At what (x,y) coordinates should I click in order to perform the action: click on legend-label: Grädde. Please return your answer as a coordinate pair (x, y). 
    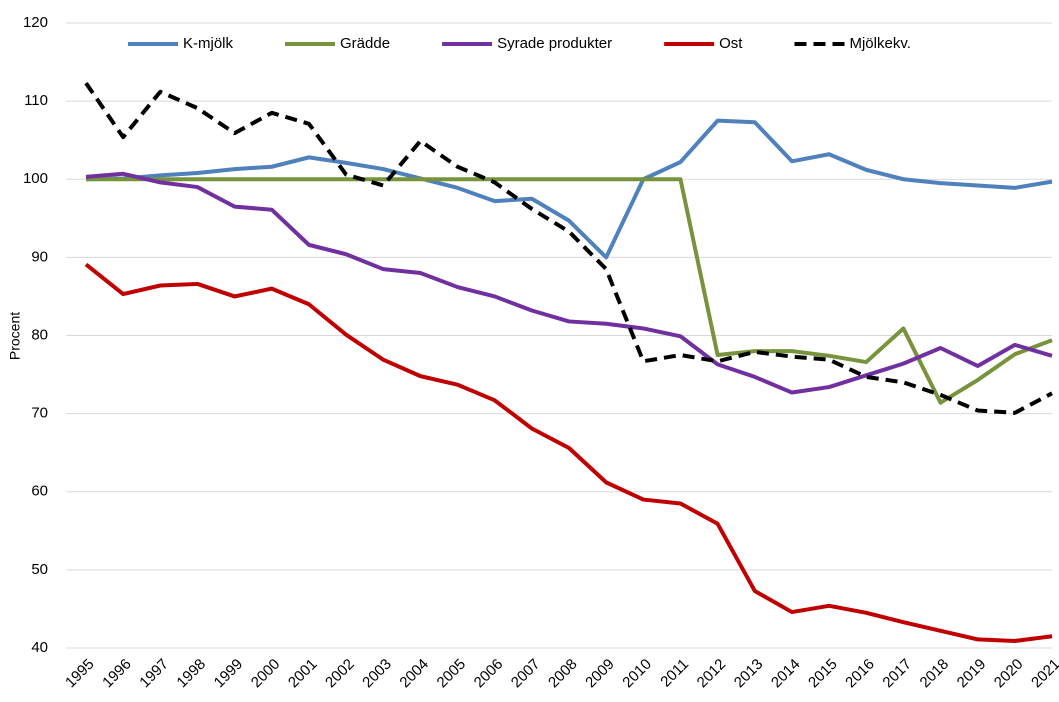
    Looking at the image, I should click on (365, 43).